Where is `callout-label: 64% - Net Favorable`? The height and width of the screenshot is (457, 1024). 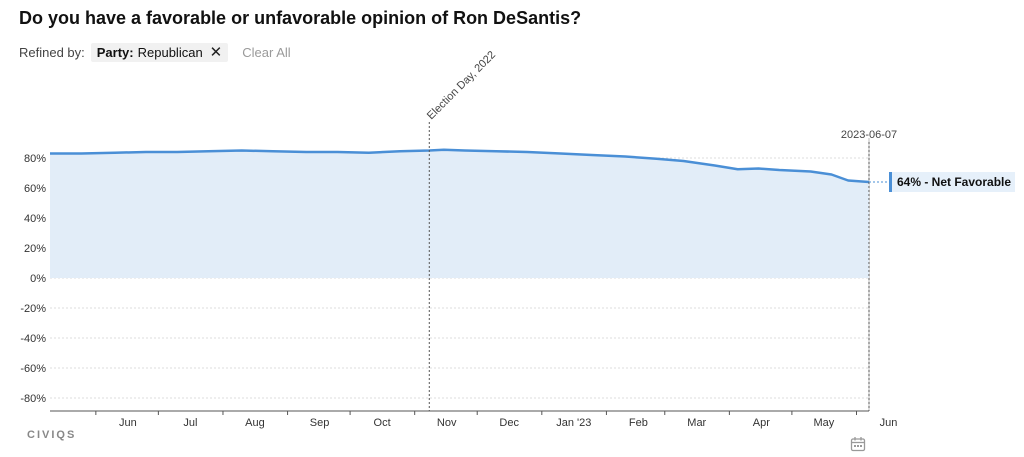
callout-label: 64% - Net Favorable is located at coordinates (954, 182).